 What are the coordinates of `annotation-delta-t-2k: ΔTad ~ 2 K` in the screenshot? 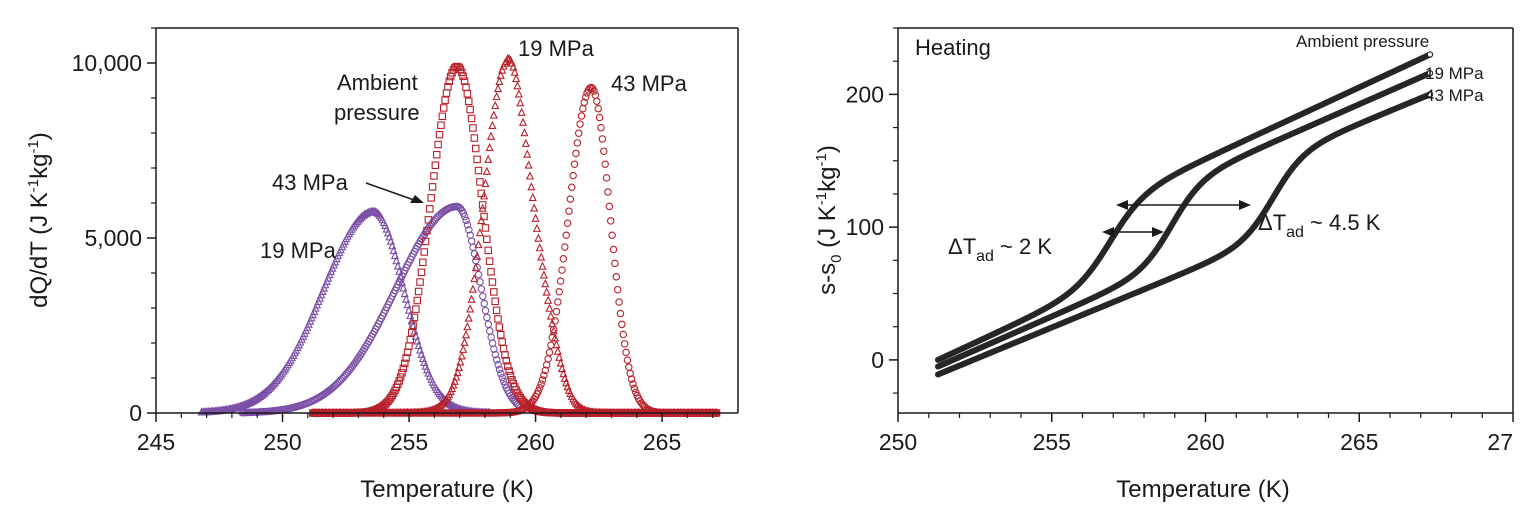 It's located at (1000, 249).